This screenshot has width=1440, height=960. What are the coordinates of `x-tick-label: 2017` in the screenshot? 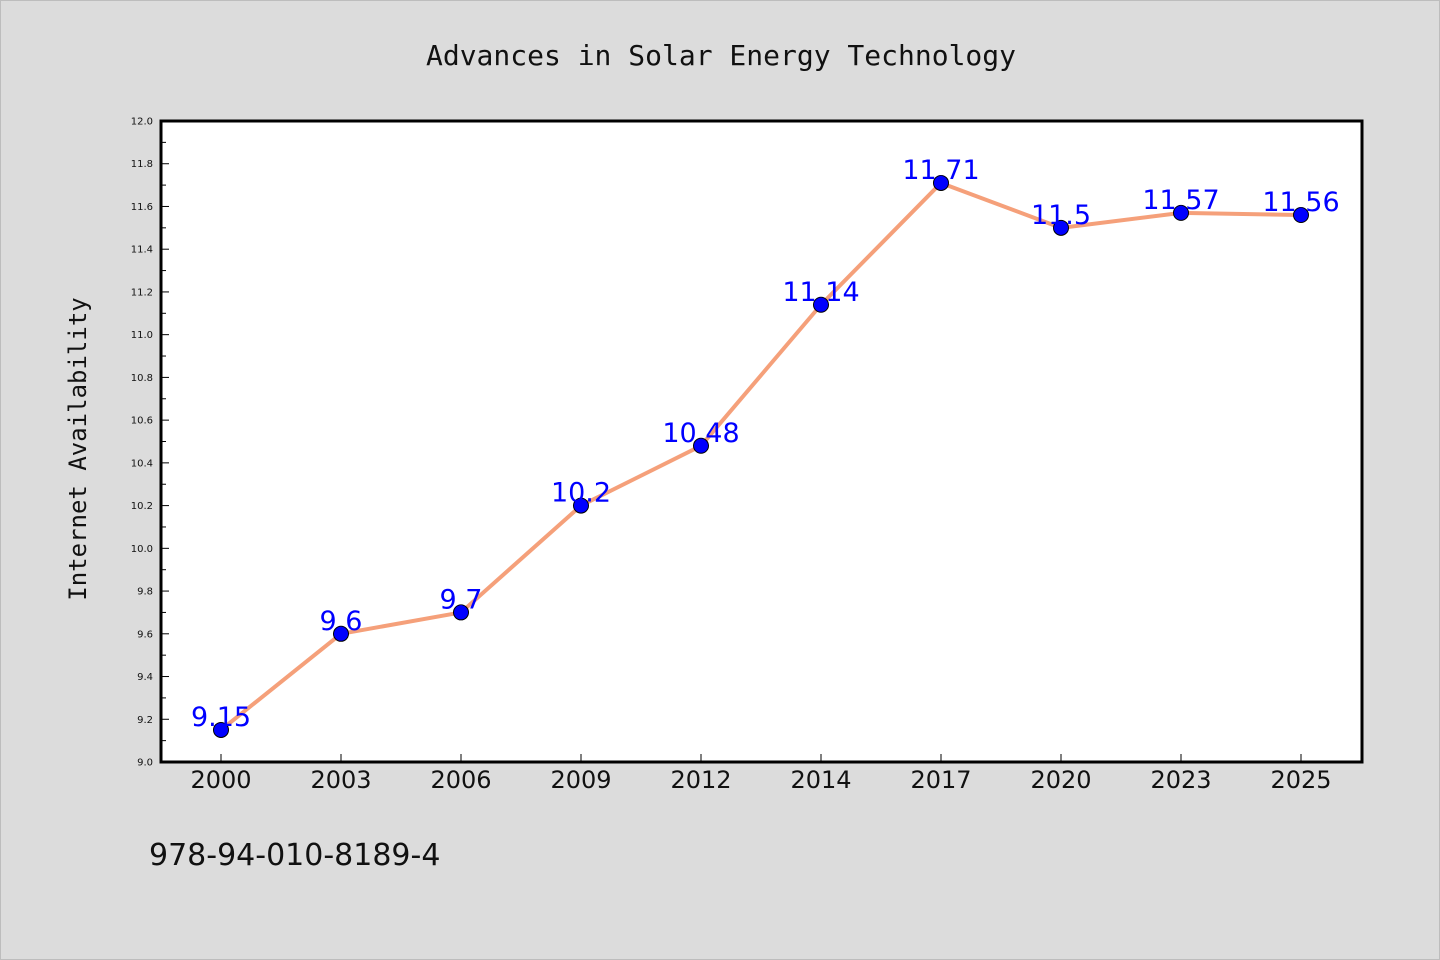 It's located at (940, 780).